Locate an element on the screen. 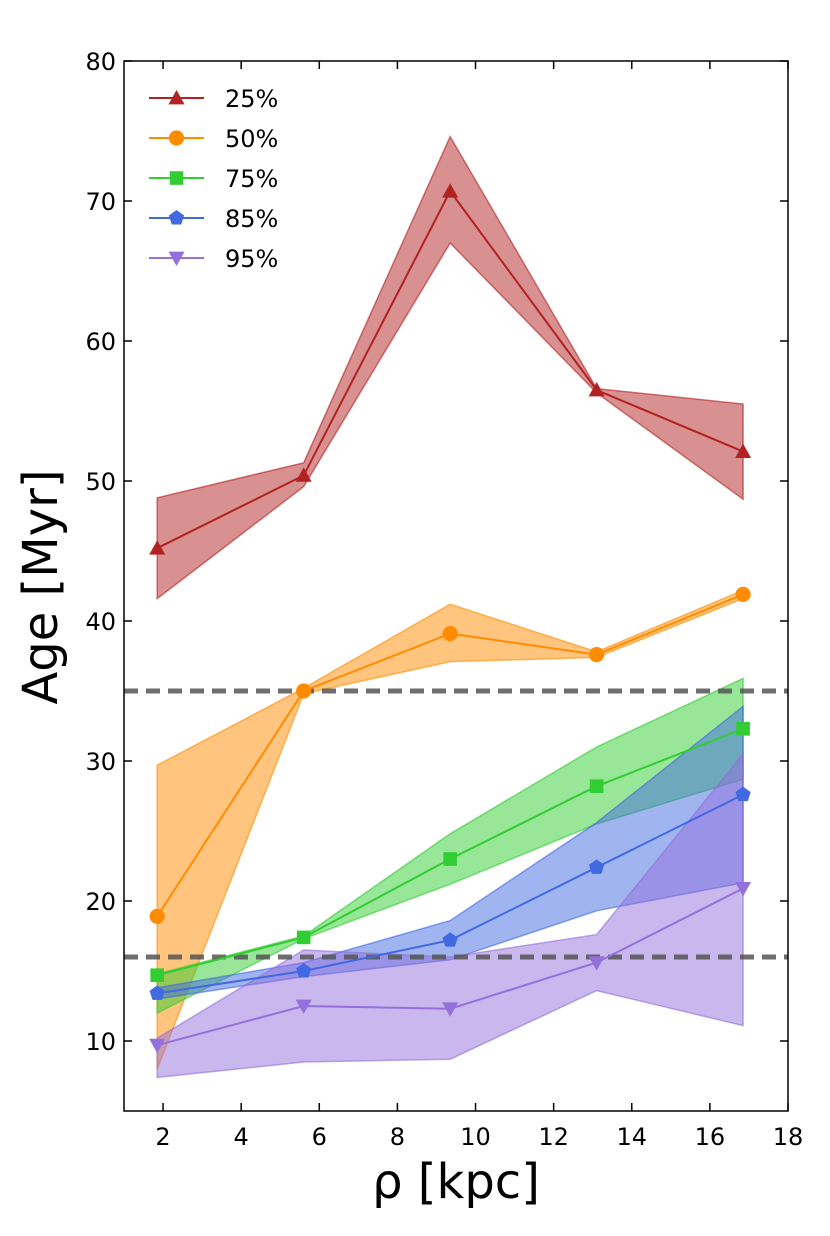 The width and height of the screenshot is (830, 1236). x-tick-label: 4 is located at coordinates (241, 1137).